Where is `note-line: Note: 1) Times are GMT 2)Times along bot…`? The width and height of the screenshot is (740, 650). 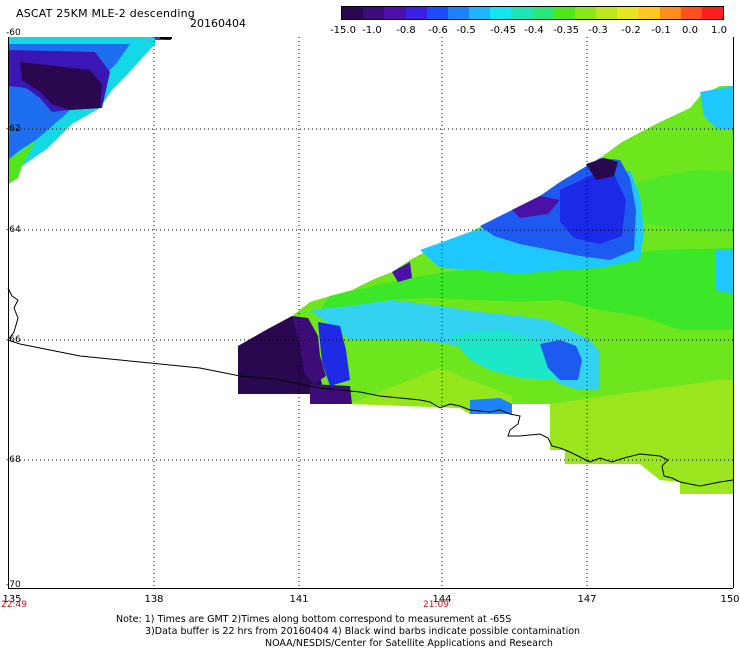
note-line: Note: 1) Times are GMT 2)Times along bot… is located at coordinates (314, 619).